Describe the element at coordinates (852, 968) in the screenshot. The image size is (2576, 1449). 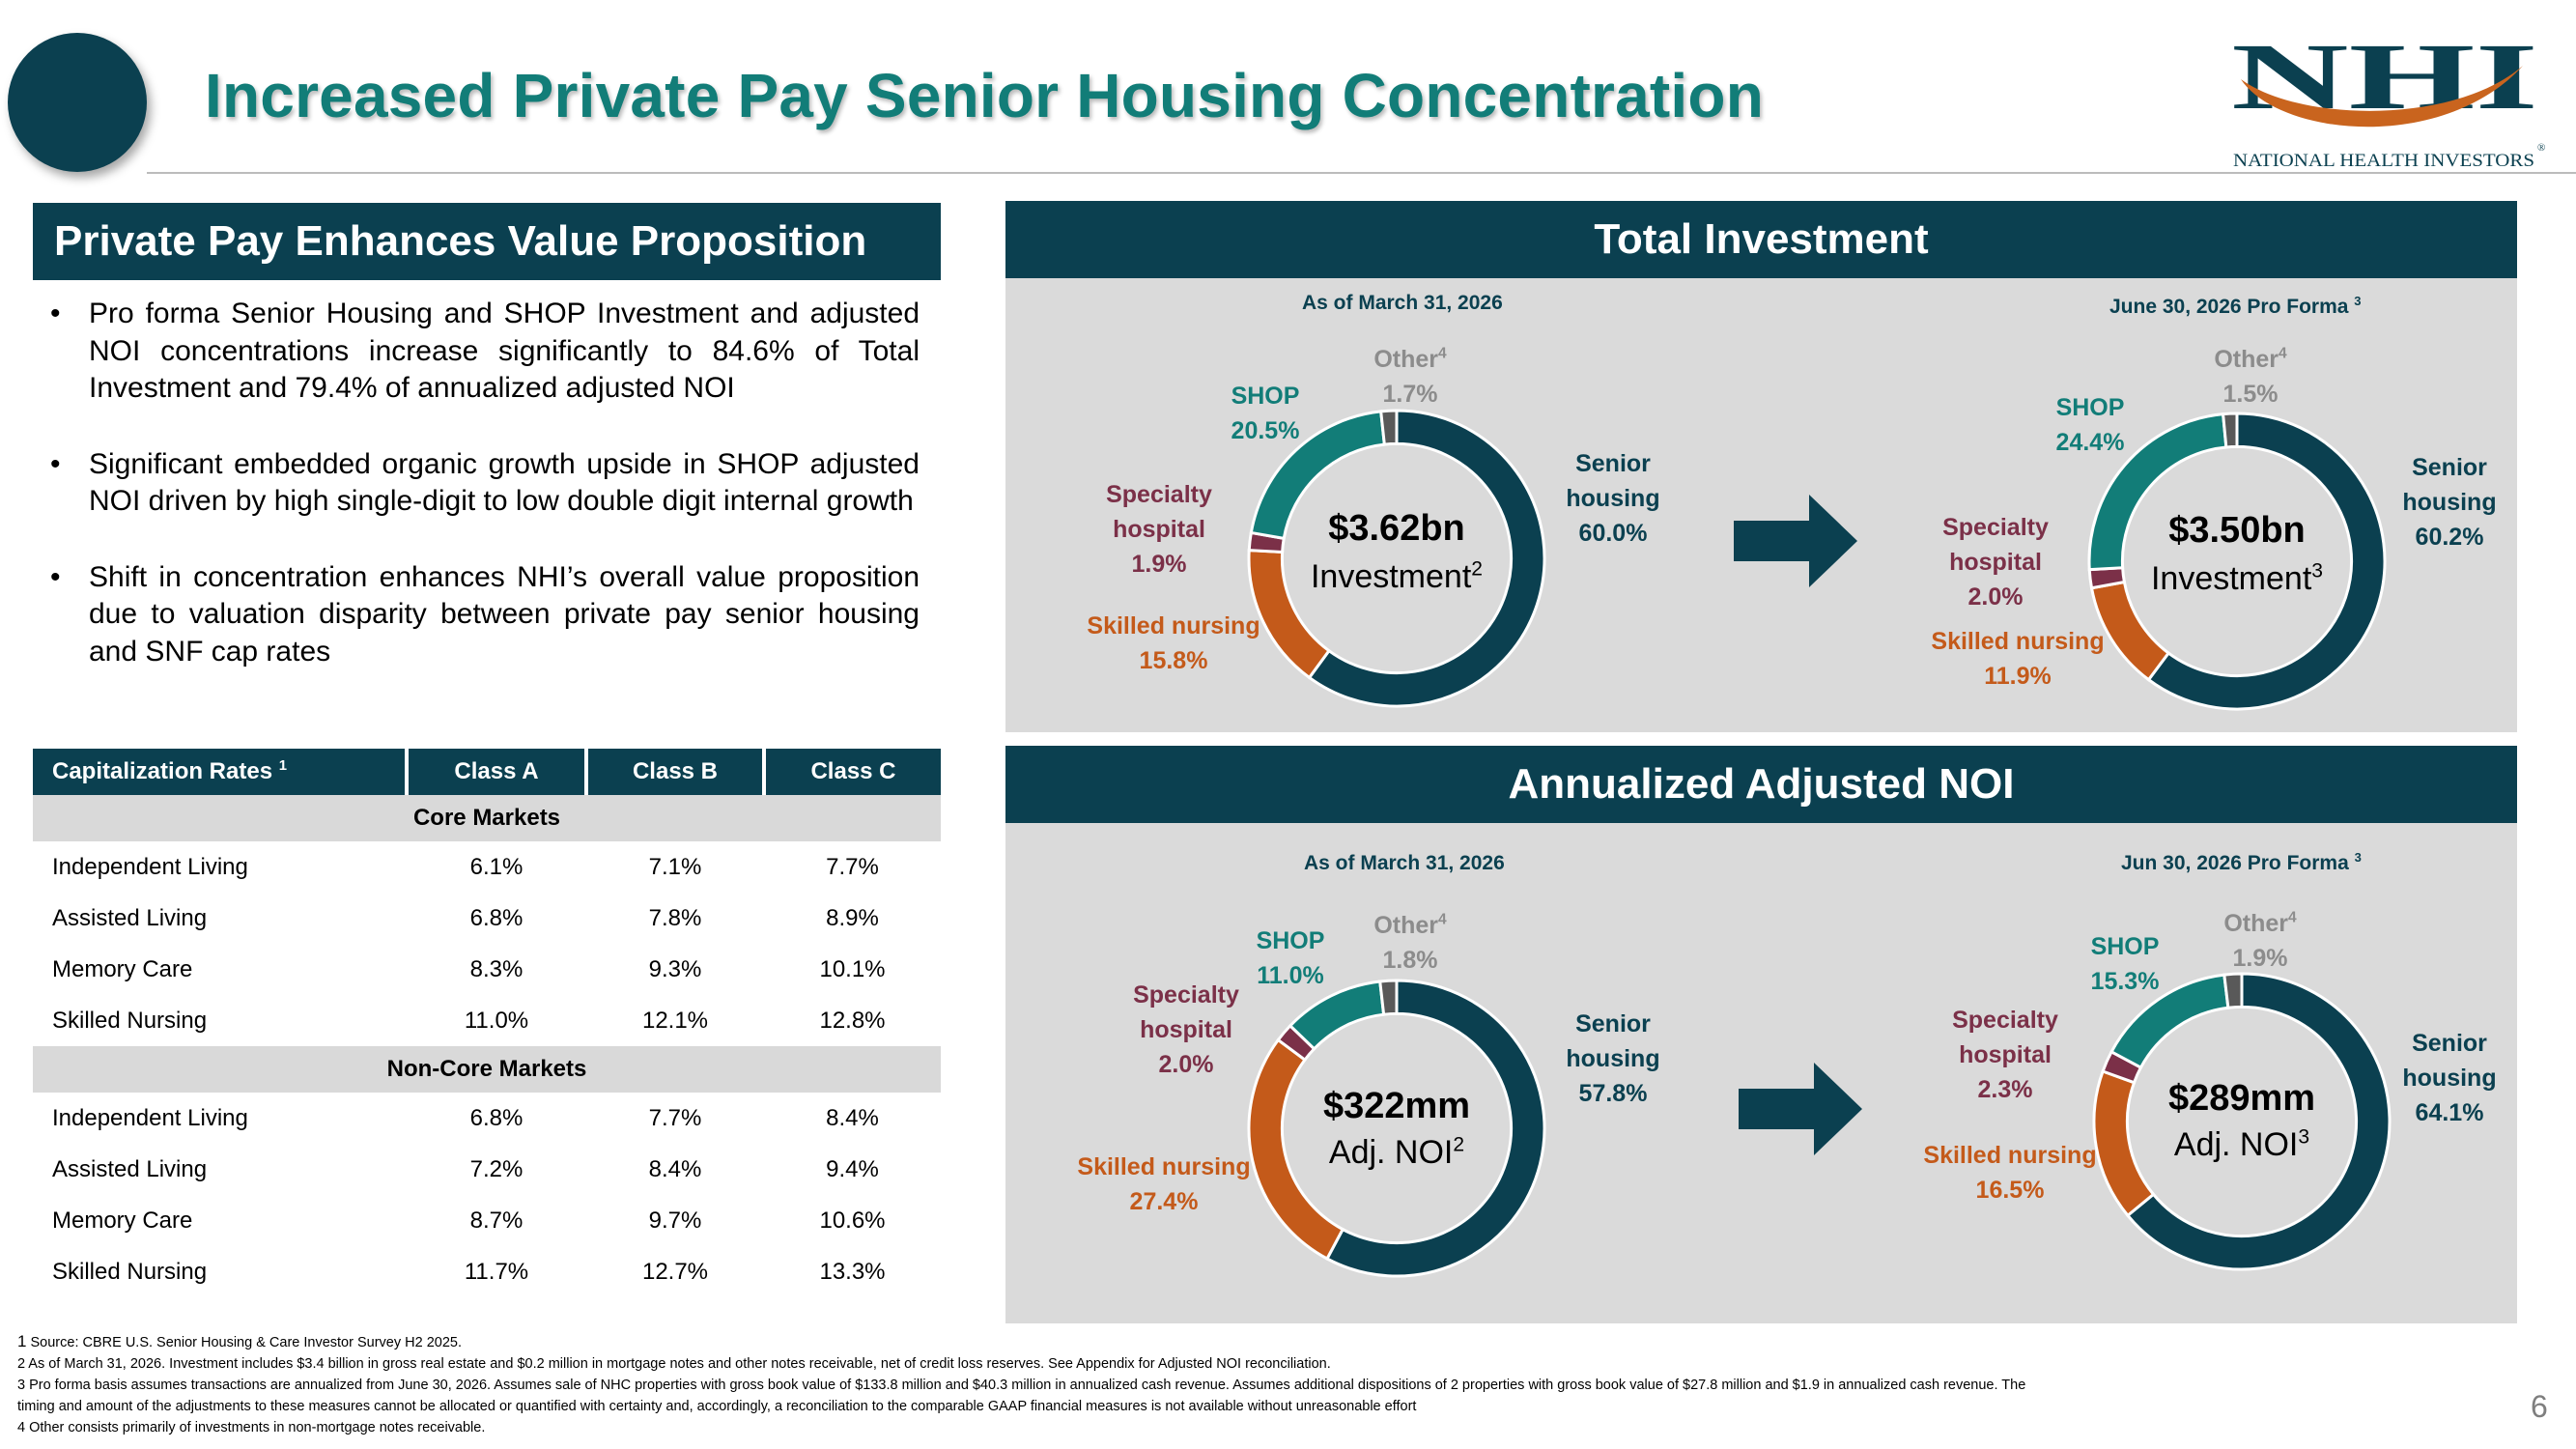
I see `cap-rate-cell: 10.1%` at that location.